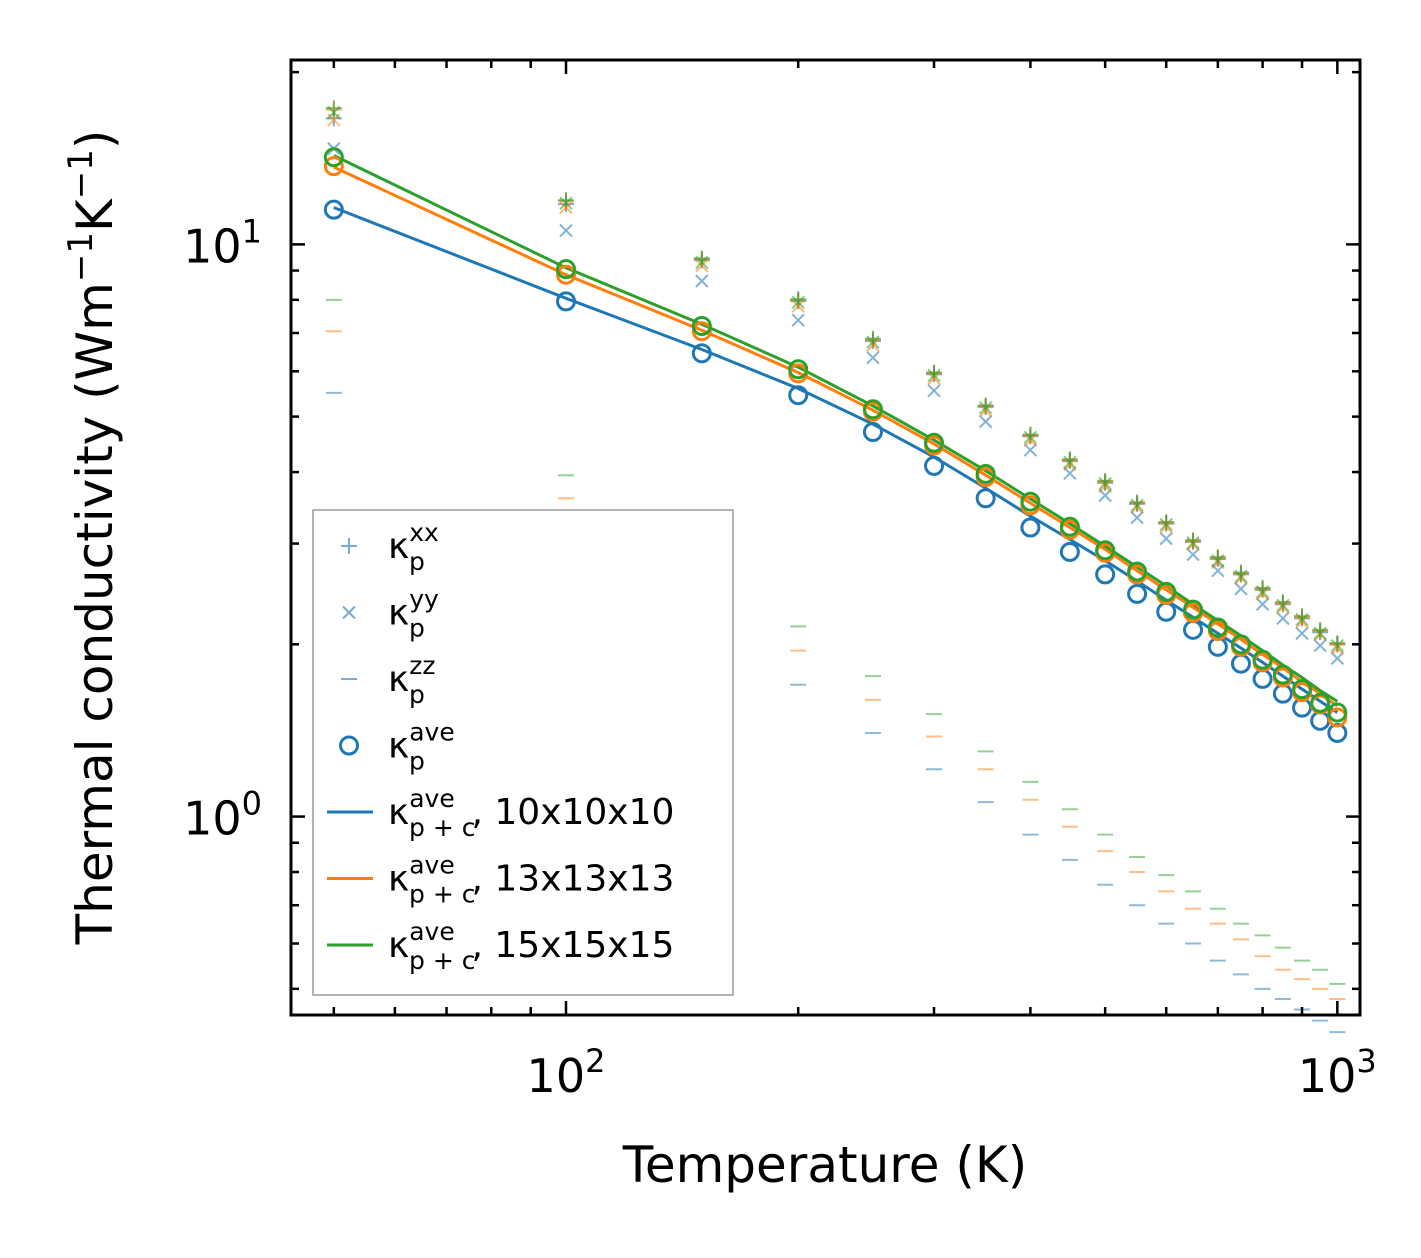 The height and width of the screenshot is (1258, 1421). I want to click on legend-label: κave p + c, 10x10x10, so click(531, 813).